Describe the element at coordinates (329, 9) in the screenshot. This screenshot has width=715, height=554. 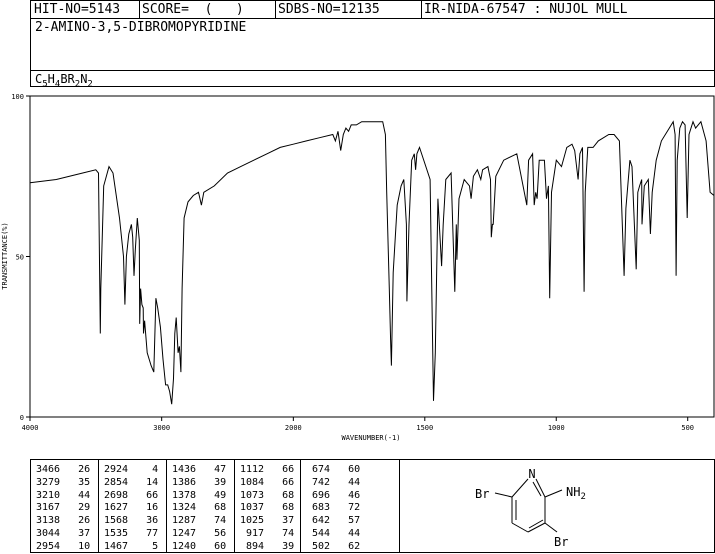
I see `sdbs-number: SDBS-NO=12135` at that location.